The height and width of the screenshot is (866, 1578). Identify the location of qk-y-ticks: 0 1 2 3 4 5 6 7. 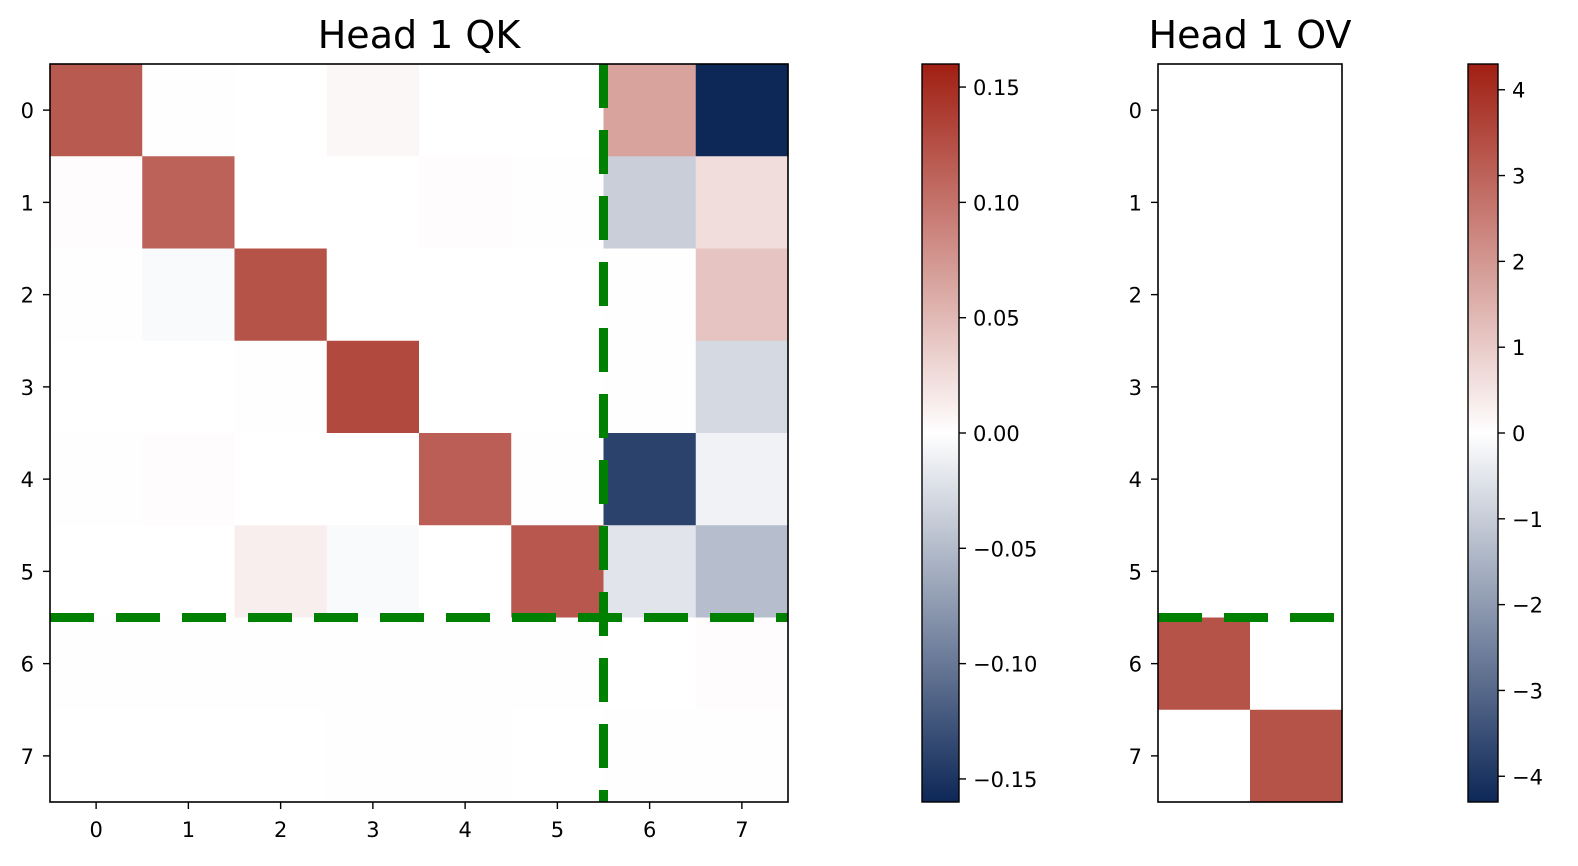
(35, 434).